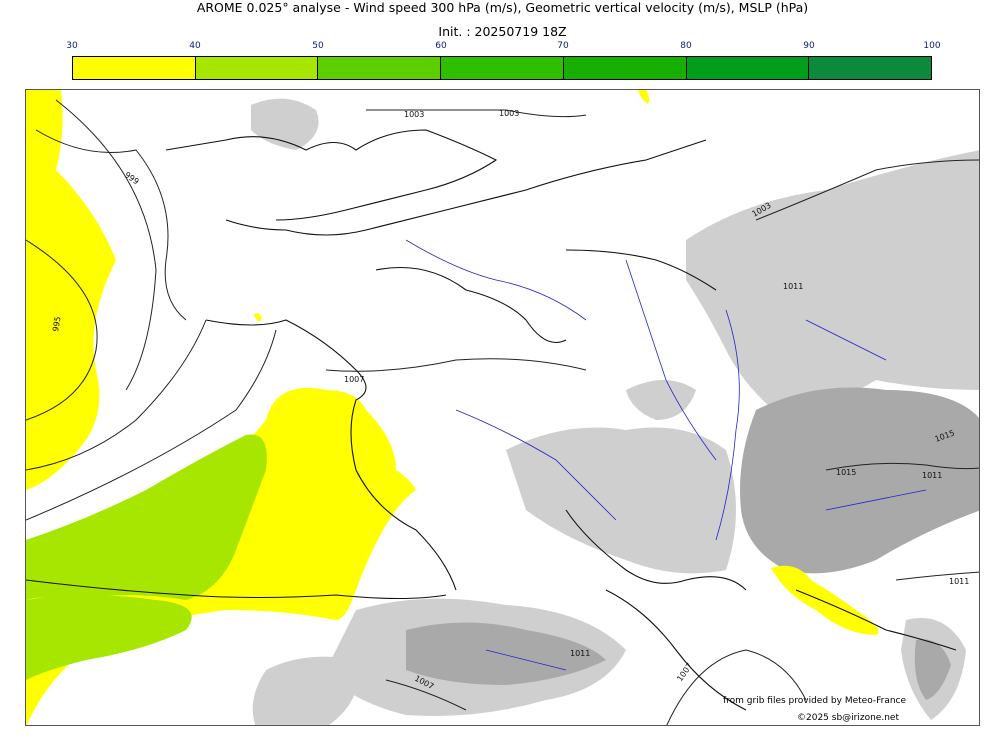 The height and width of the screenshot is (738, 1005). I want to click on colorbar-tick: 80, so click(686, 46).